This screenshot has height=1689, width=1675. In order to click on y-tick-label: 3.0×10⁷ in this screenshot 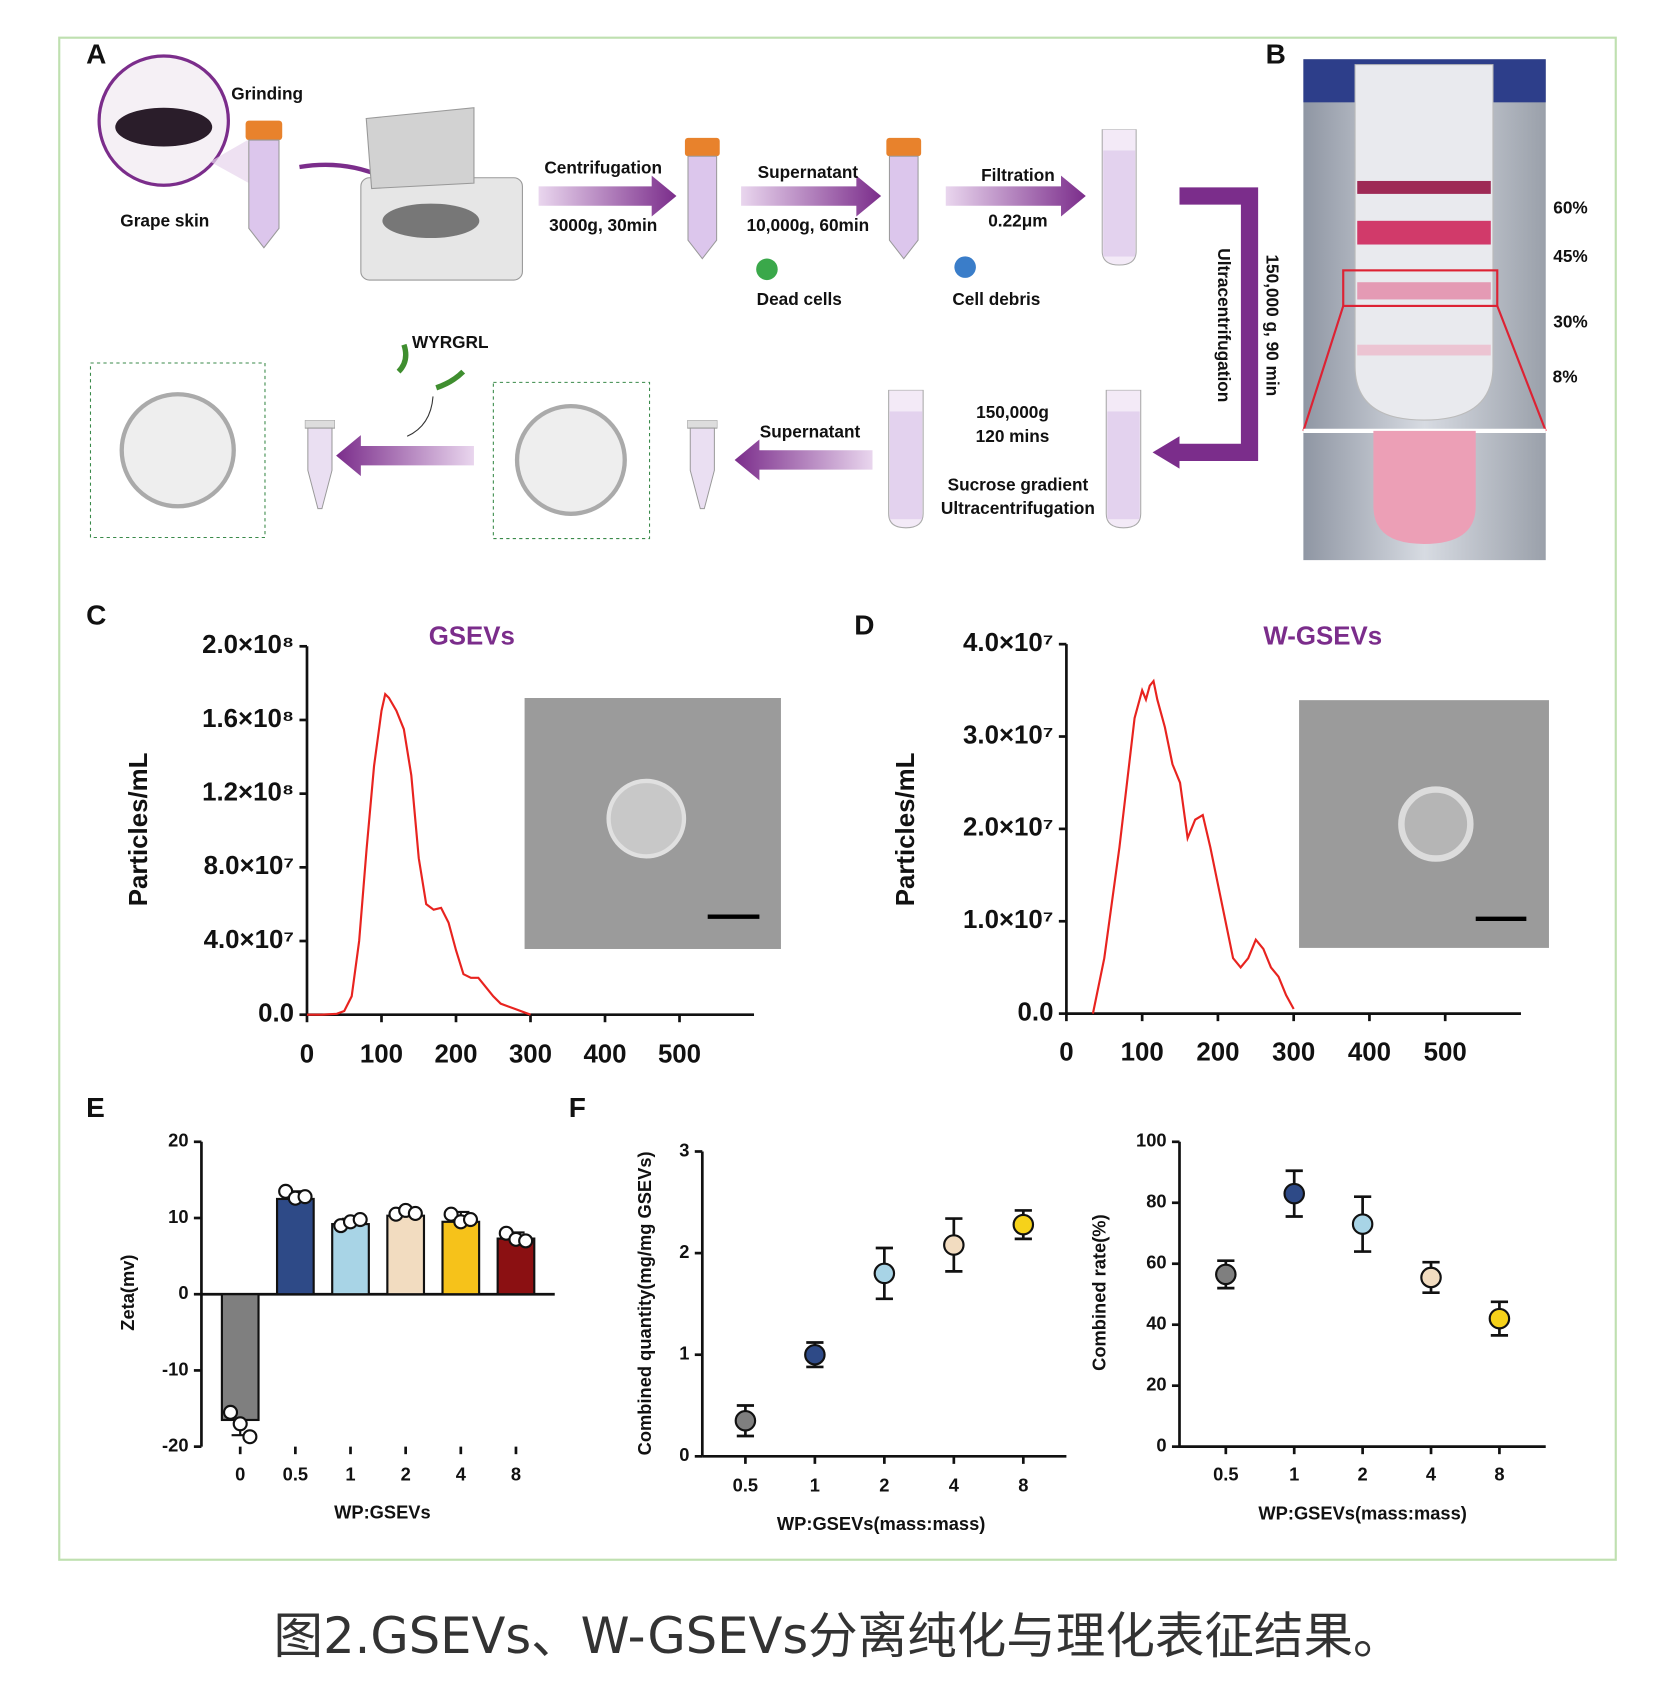, I will do `click(1008, 735)`.